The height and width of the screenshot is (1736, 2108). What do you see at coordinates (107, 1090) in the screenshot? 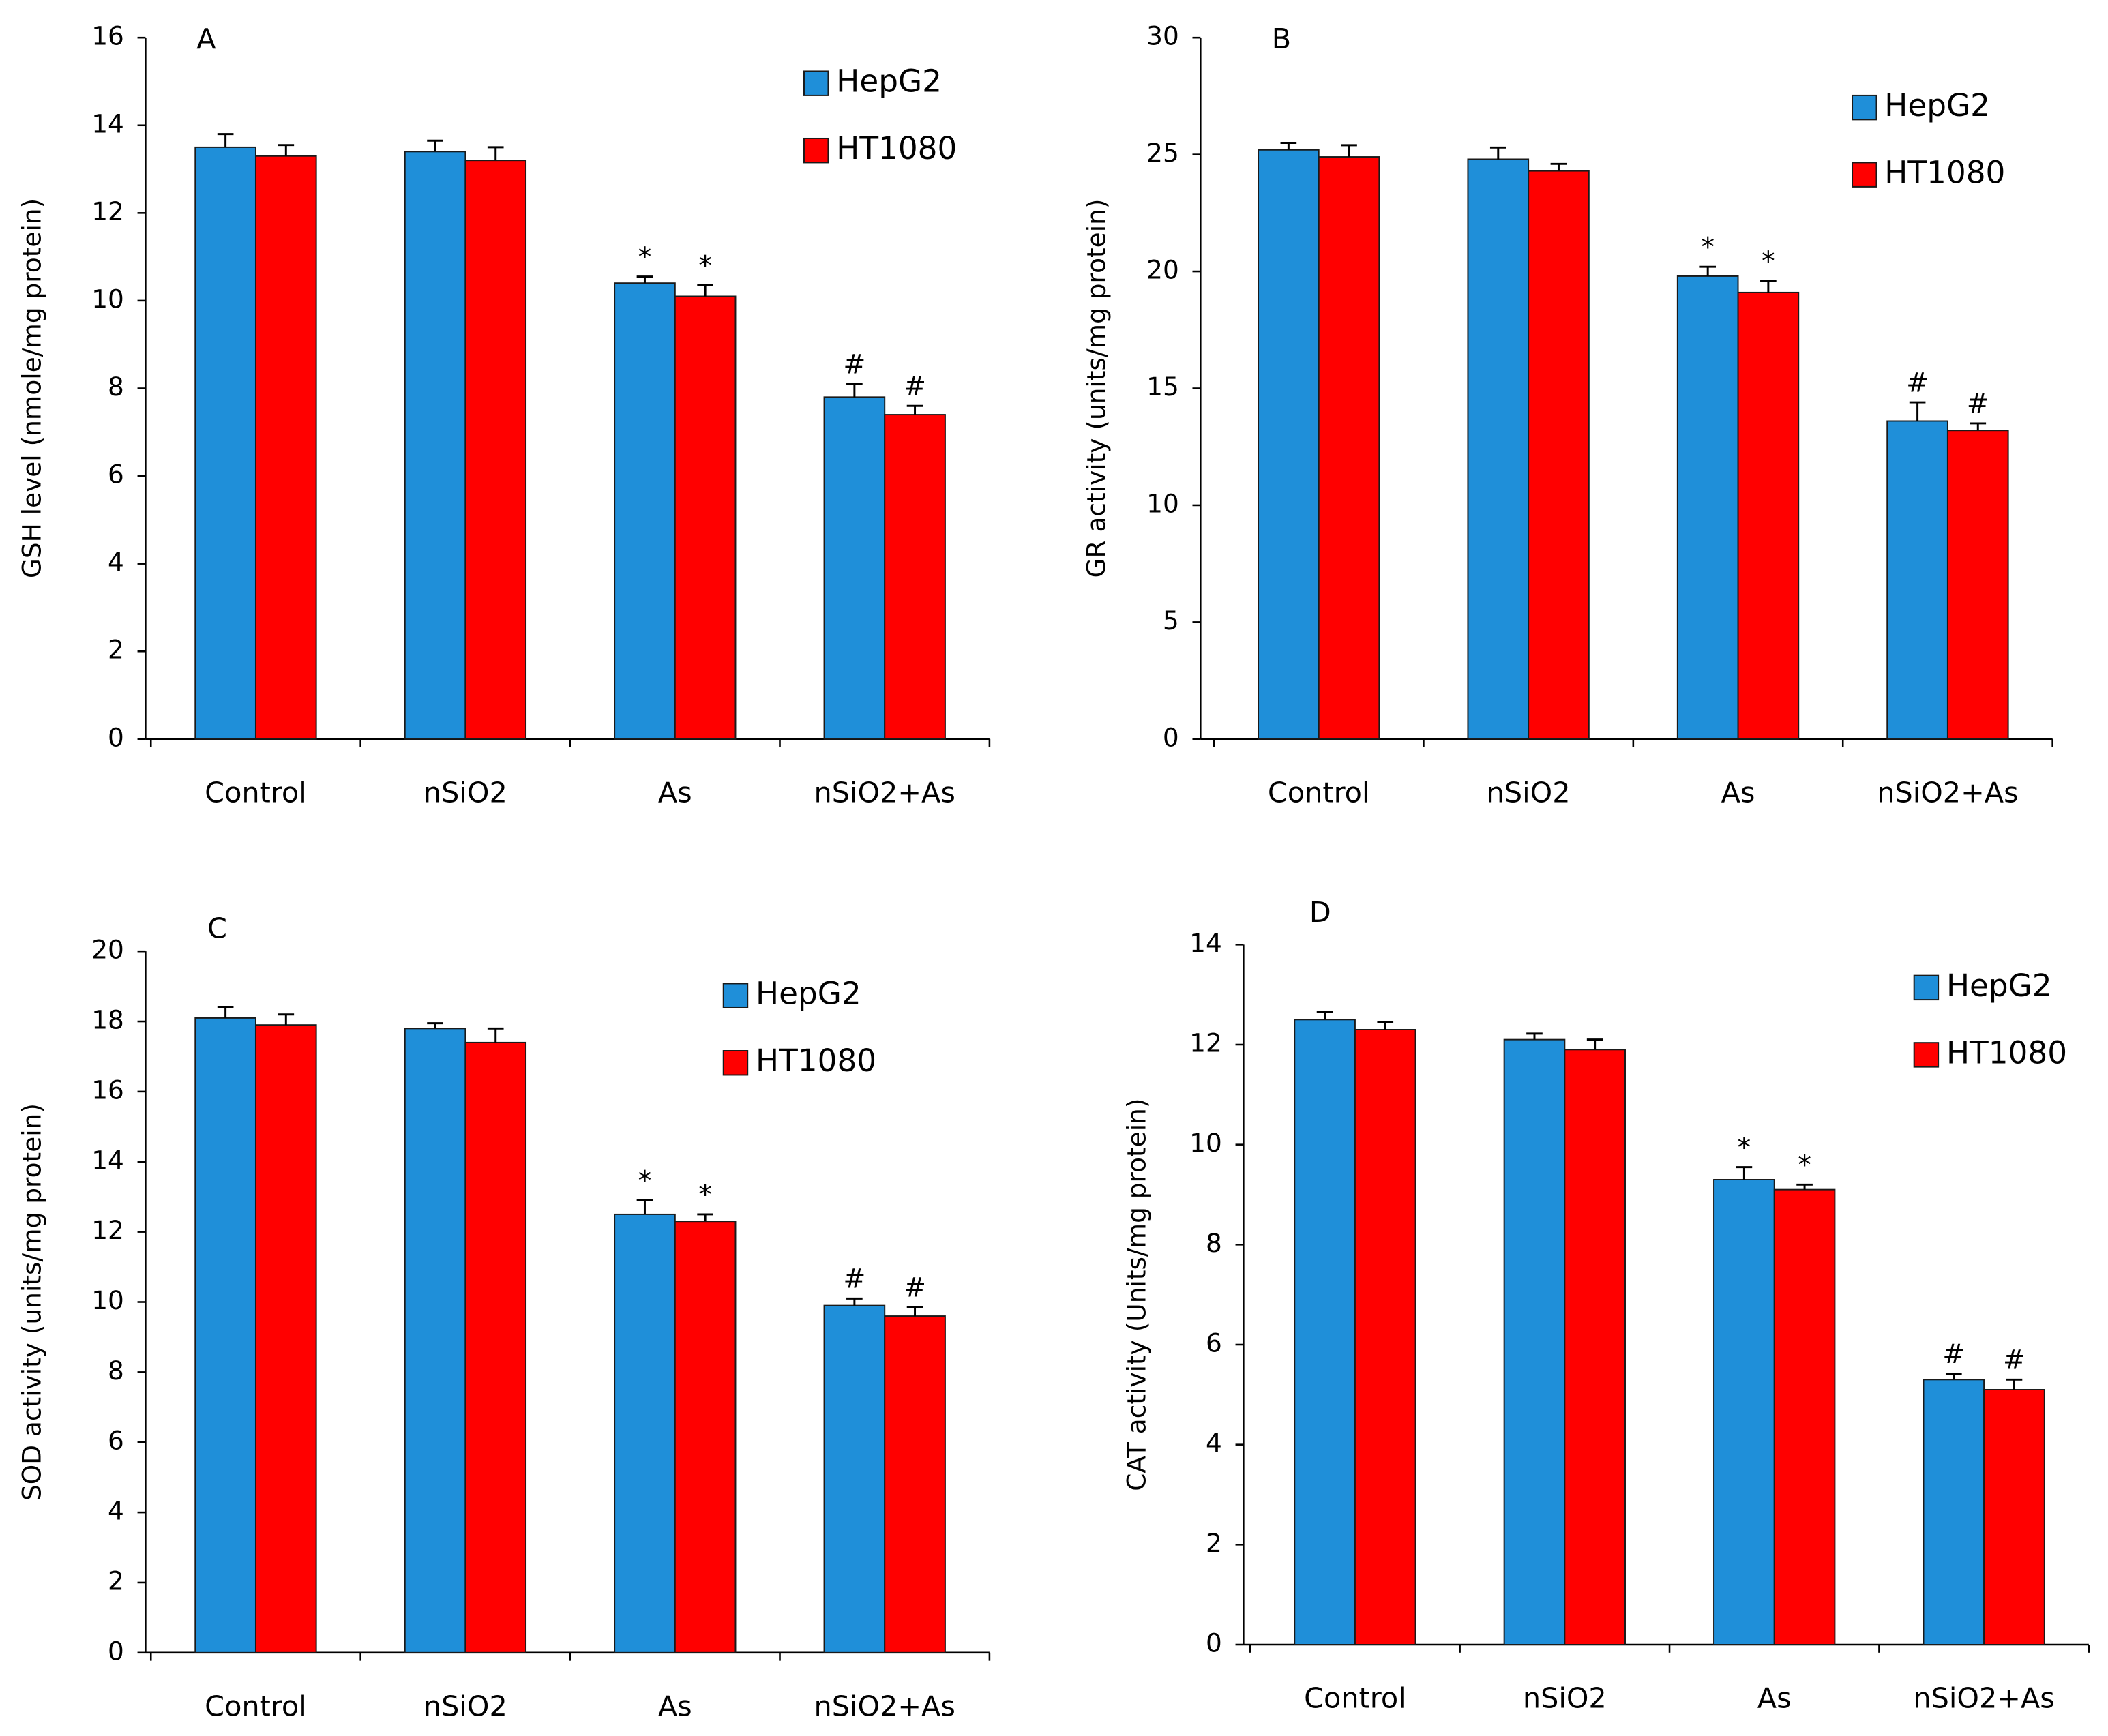
I see `y-tick-label: 16` at bounding box center [107, 1090].